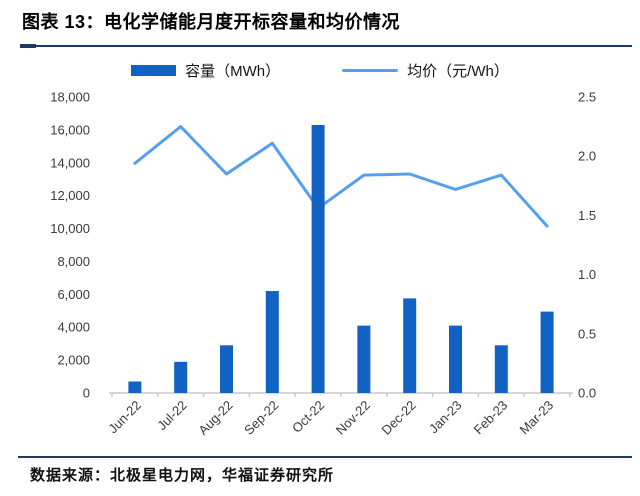  Describe the element at coordinates (587, 274) in the screenshot. I see `right-axis-tick-2: 1.0` at that location.